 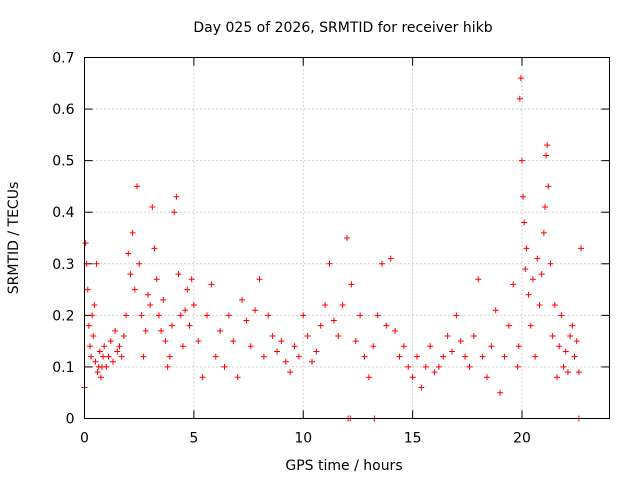 What do you see at coordinates (63, 110) in the screenshot?
I see `y-tick-label: 0.6` at bounding box center [63, 110].